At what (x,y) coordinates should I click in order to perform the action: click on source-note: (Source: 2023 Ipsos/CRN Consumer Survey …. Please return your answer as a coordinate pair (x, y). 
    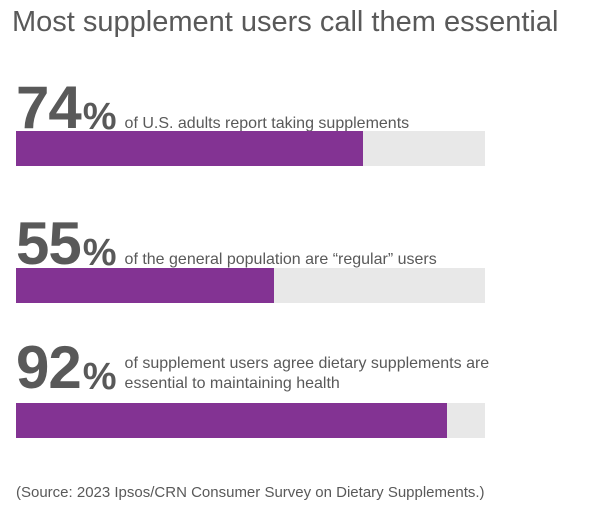
    Looking at the image, I should click on (250, 492).